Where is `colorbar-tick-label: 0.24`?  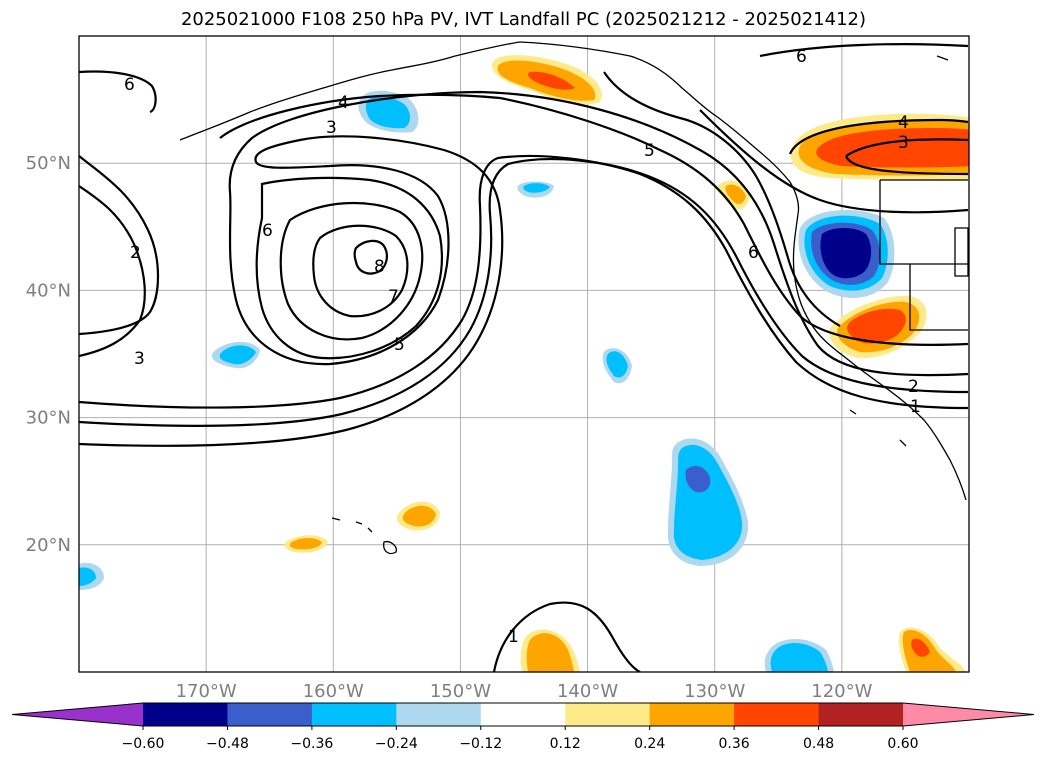
colorbar-tick-label: 0.24 is located at coordinates (649, 744).